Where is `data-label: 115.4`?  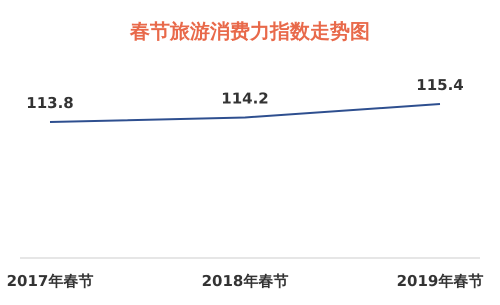
data-label: 115.4 is located at coordinates (440, 85).